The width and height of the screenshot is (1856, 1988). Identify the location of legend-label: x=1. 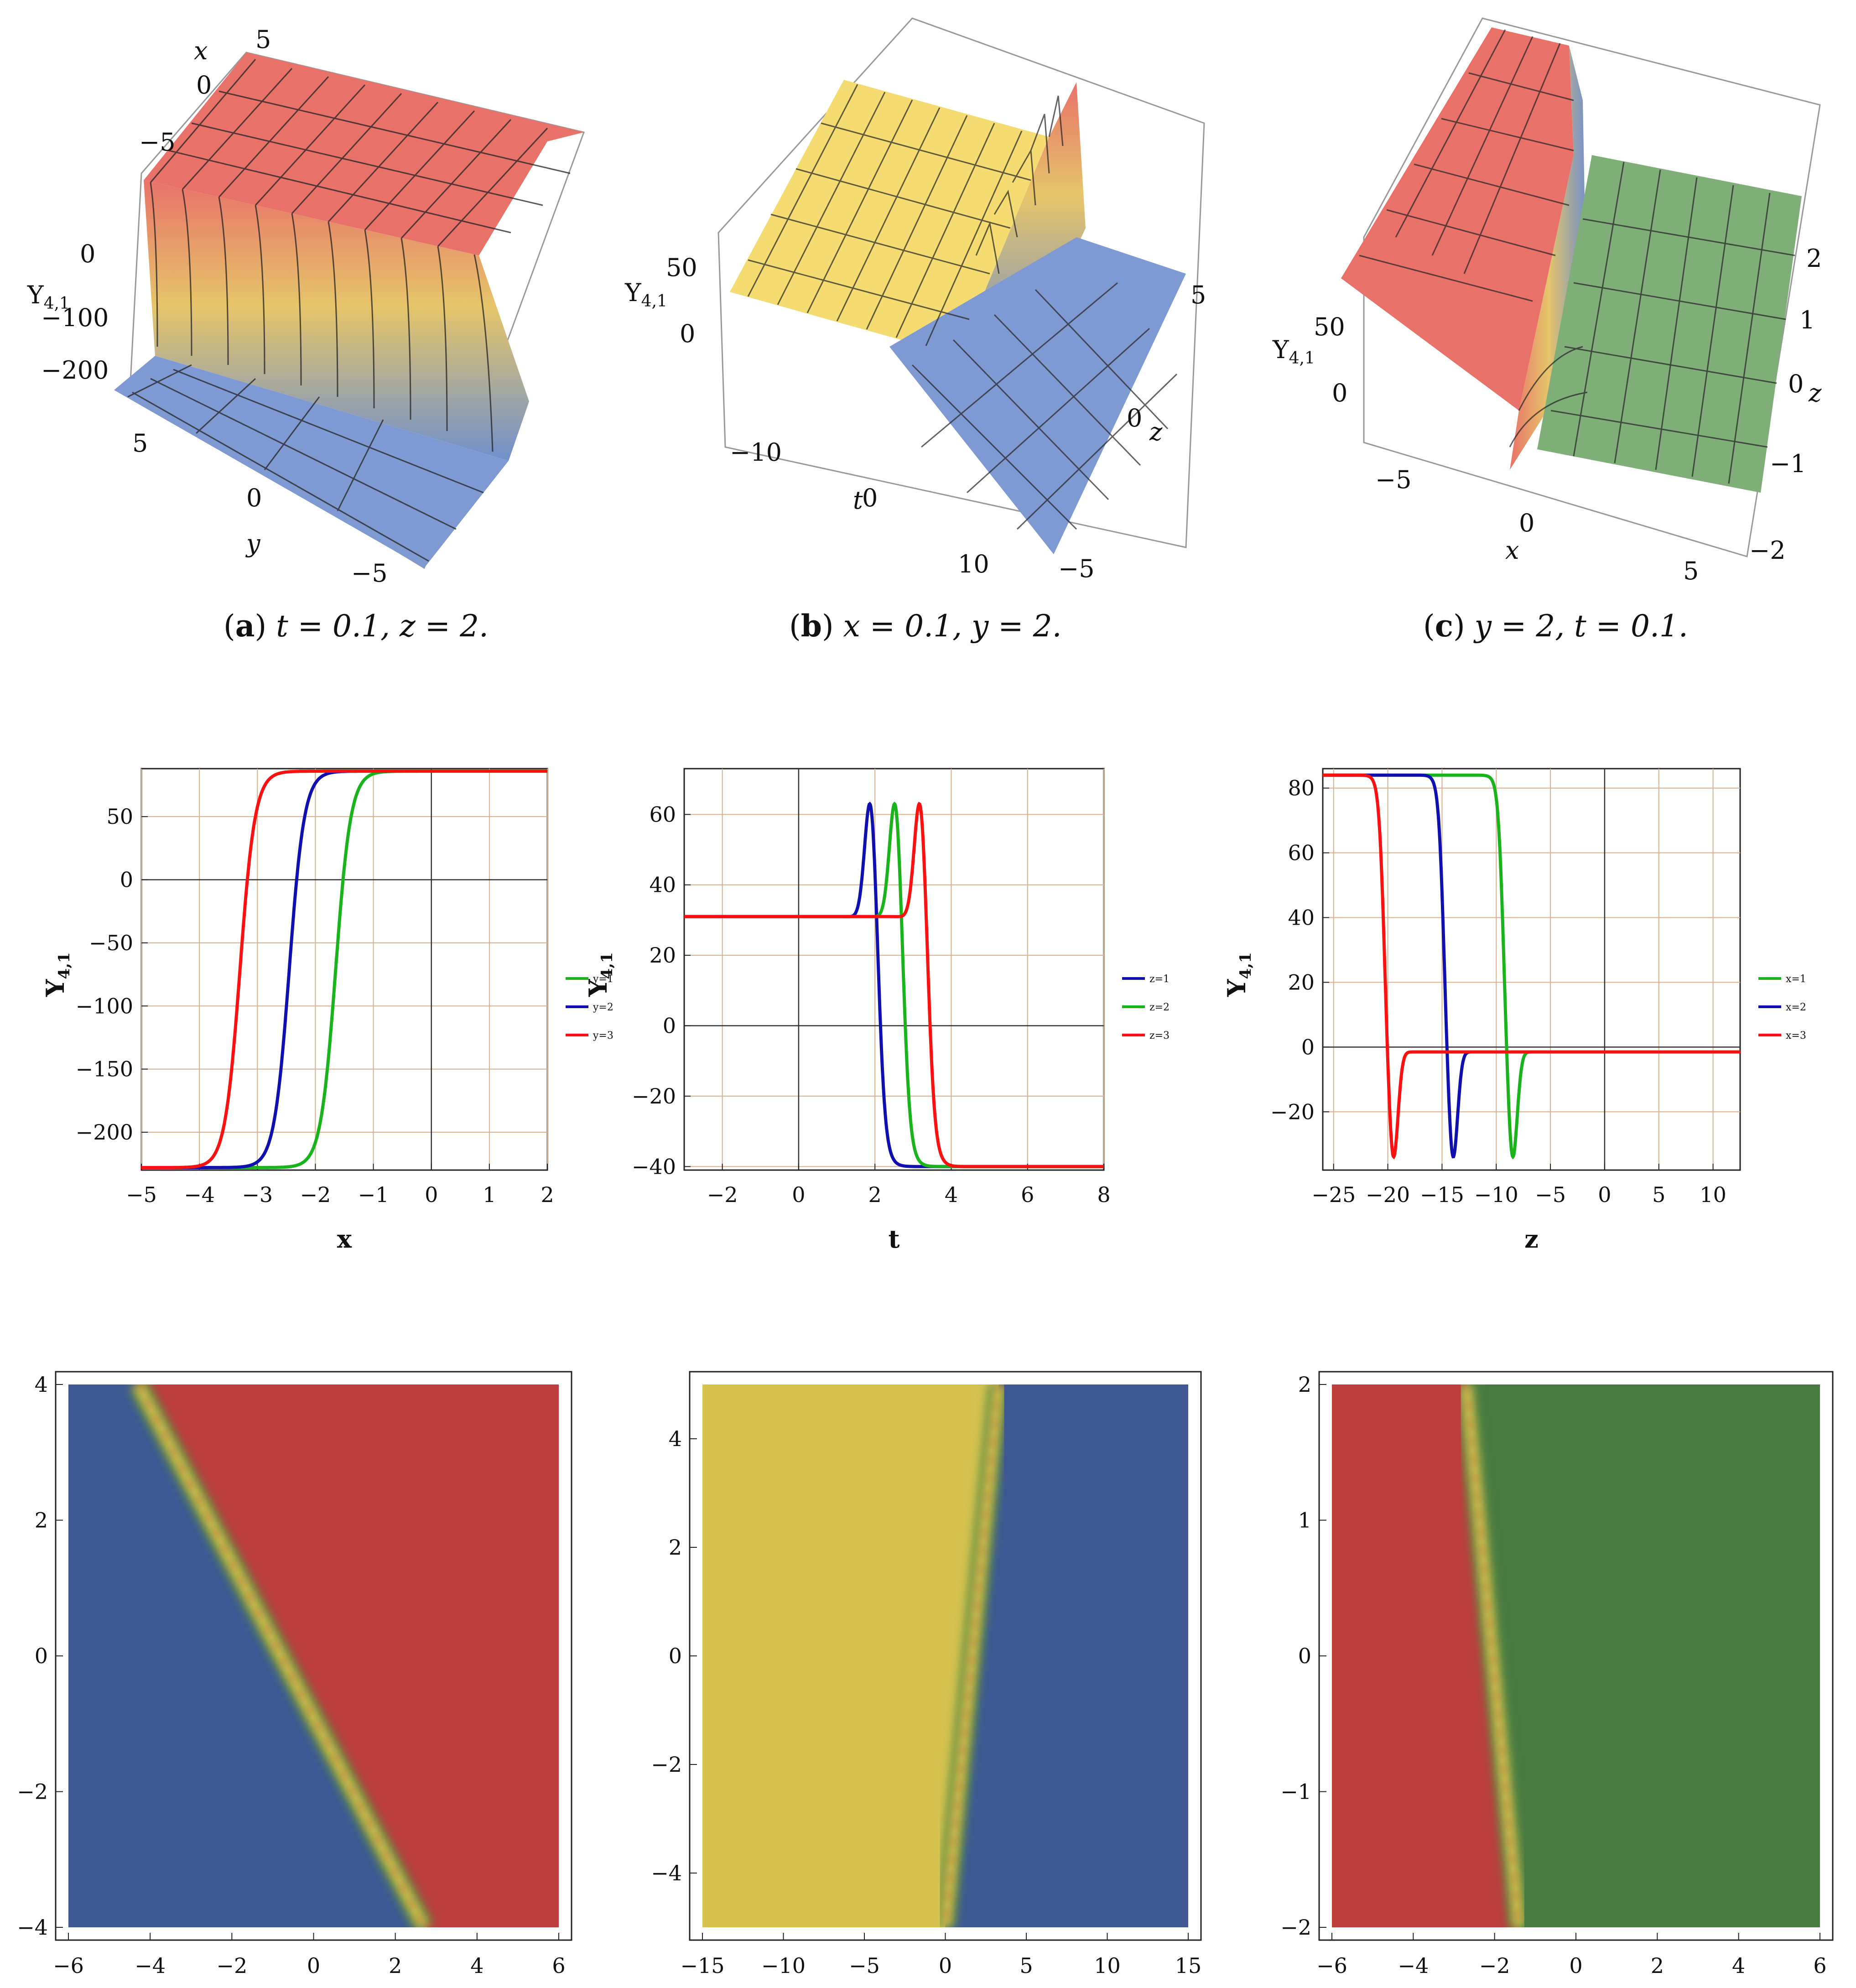
(1796, 979).